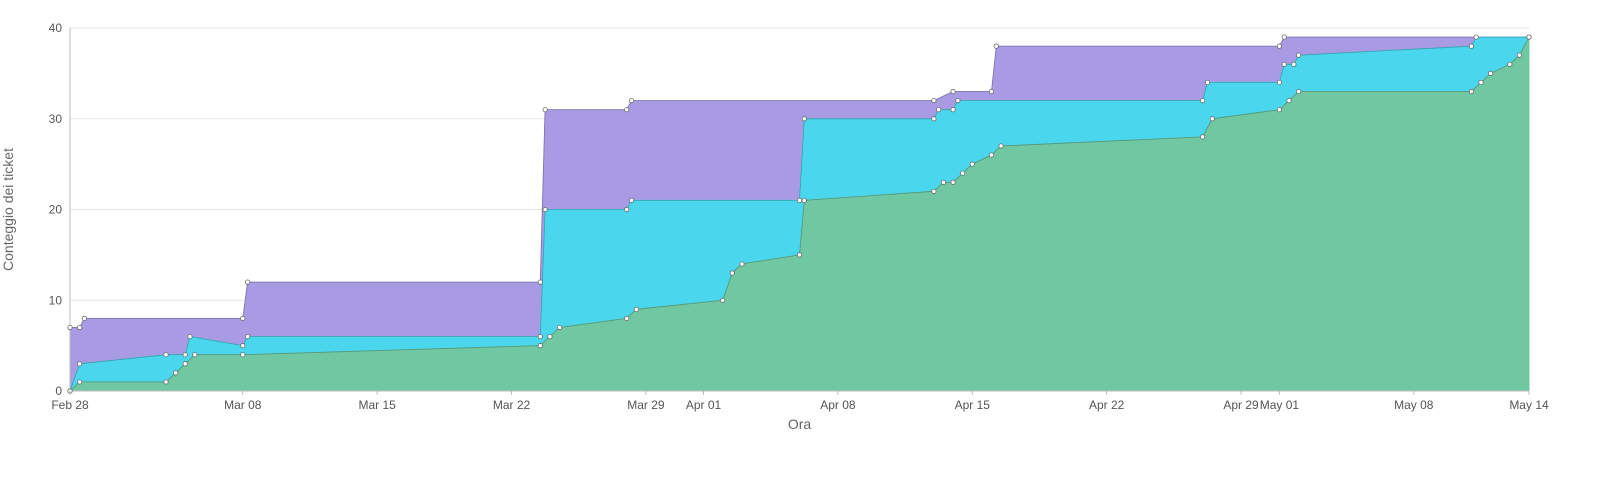 The width and height of the screenshot is (1616, 500). Describe the element at coordinates (1414, 405) in the screenshot. I see `x-tick-label: May 08` at that location.